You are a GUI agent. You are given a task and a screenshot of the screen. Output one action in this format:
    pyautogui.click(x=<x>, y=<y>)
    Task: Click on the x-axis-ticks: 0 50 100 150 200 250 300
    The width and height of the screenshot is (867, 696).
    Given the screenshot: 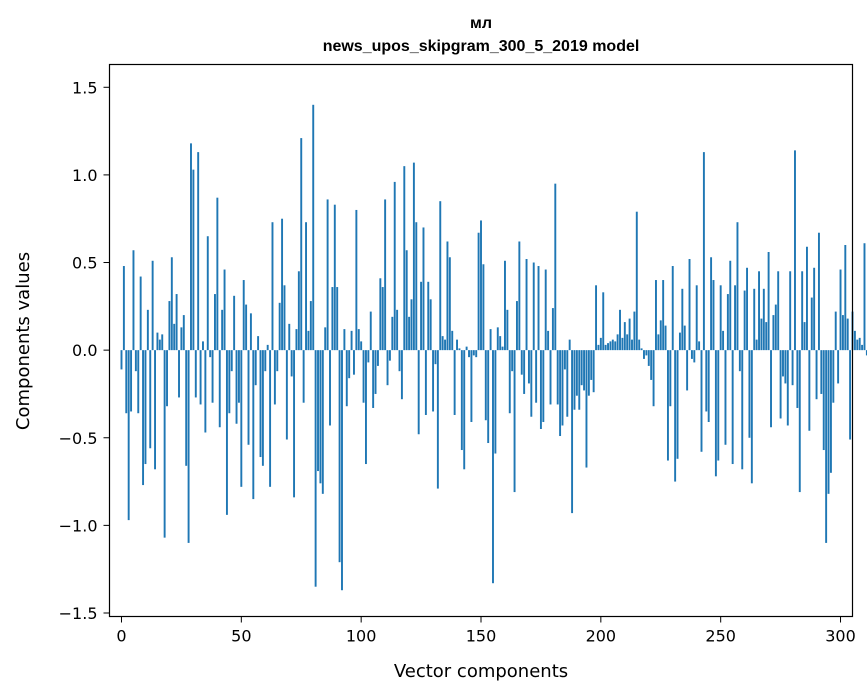 What is the action you would take?
    pyautogui.click(x=486, y=631)
    